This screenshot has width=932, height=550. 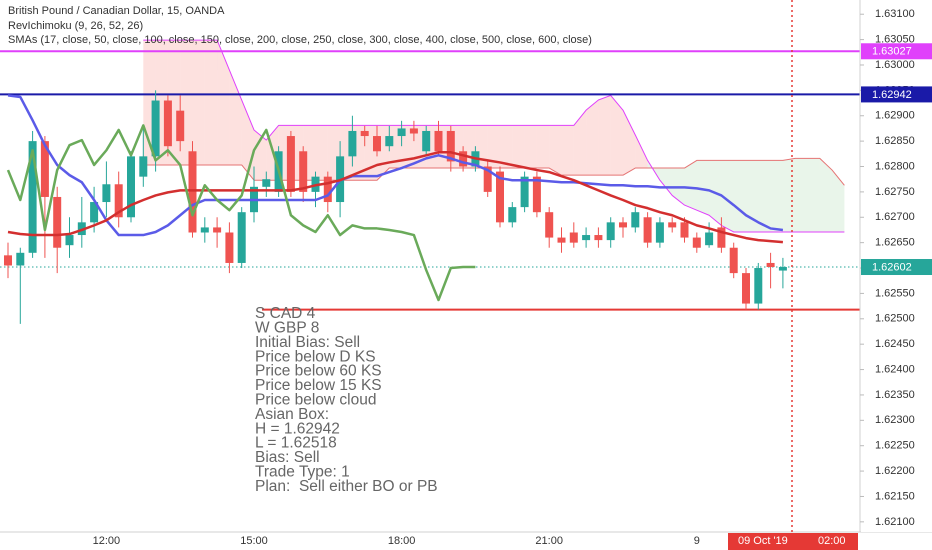 What do you see at coordinates (763, 541) in the screenshot?
I see `crosshair-date: 09 Oct '19` at bounding box center [763, 541].